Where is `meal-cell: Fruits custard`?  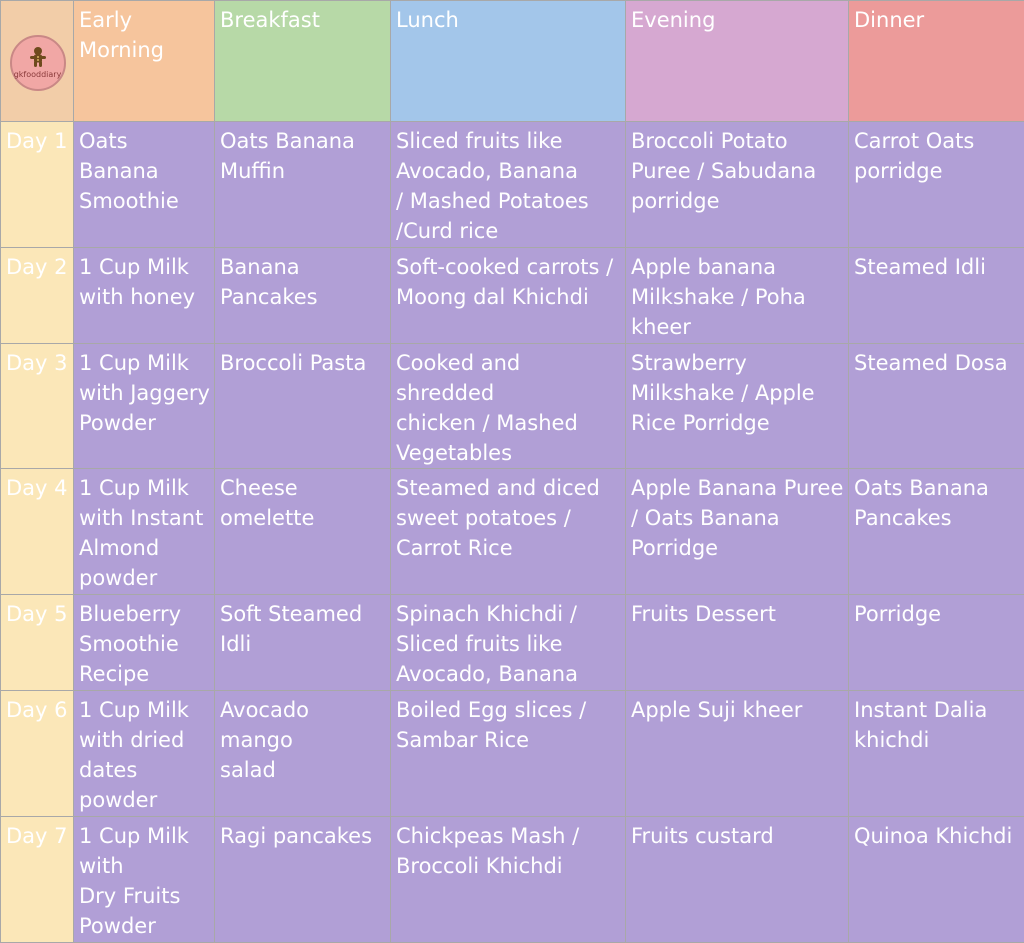 meal-cell: Fruits custard is located at coordinates (737, 880).